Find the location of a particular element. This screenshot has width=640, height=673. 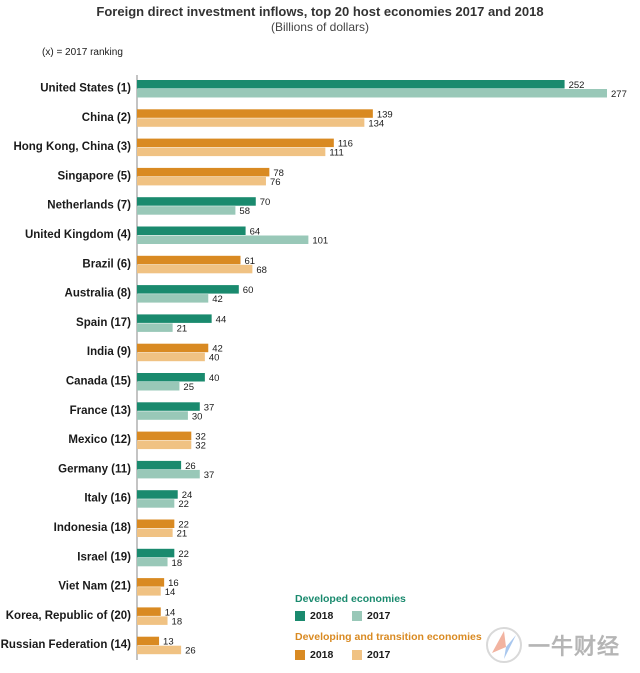

data-label-2017: 32 is located at coordinates (200, 446).